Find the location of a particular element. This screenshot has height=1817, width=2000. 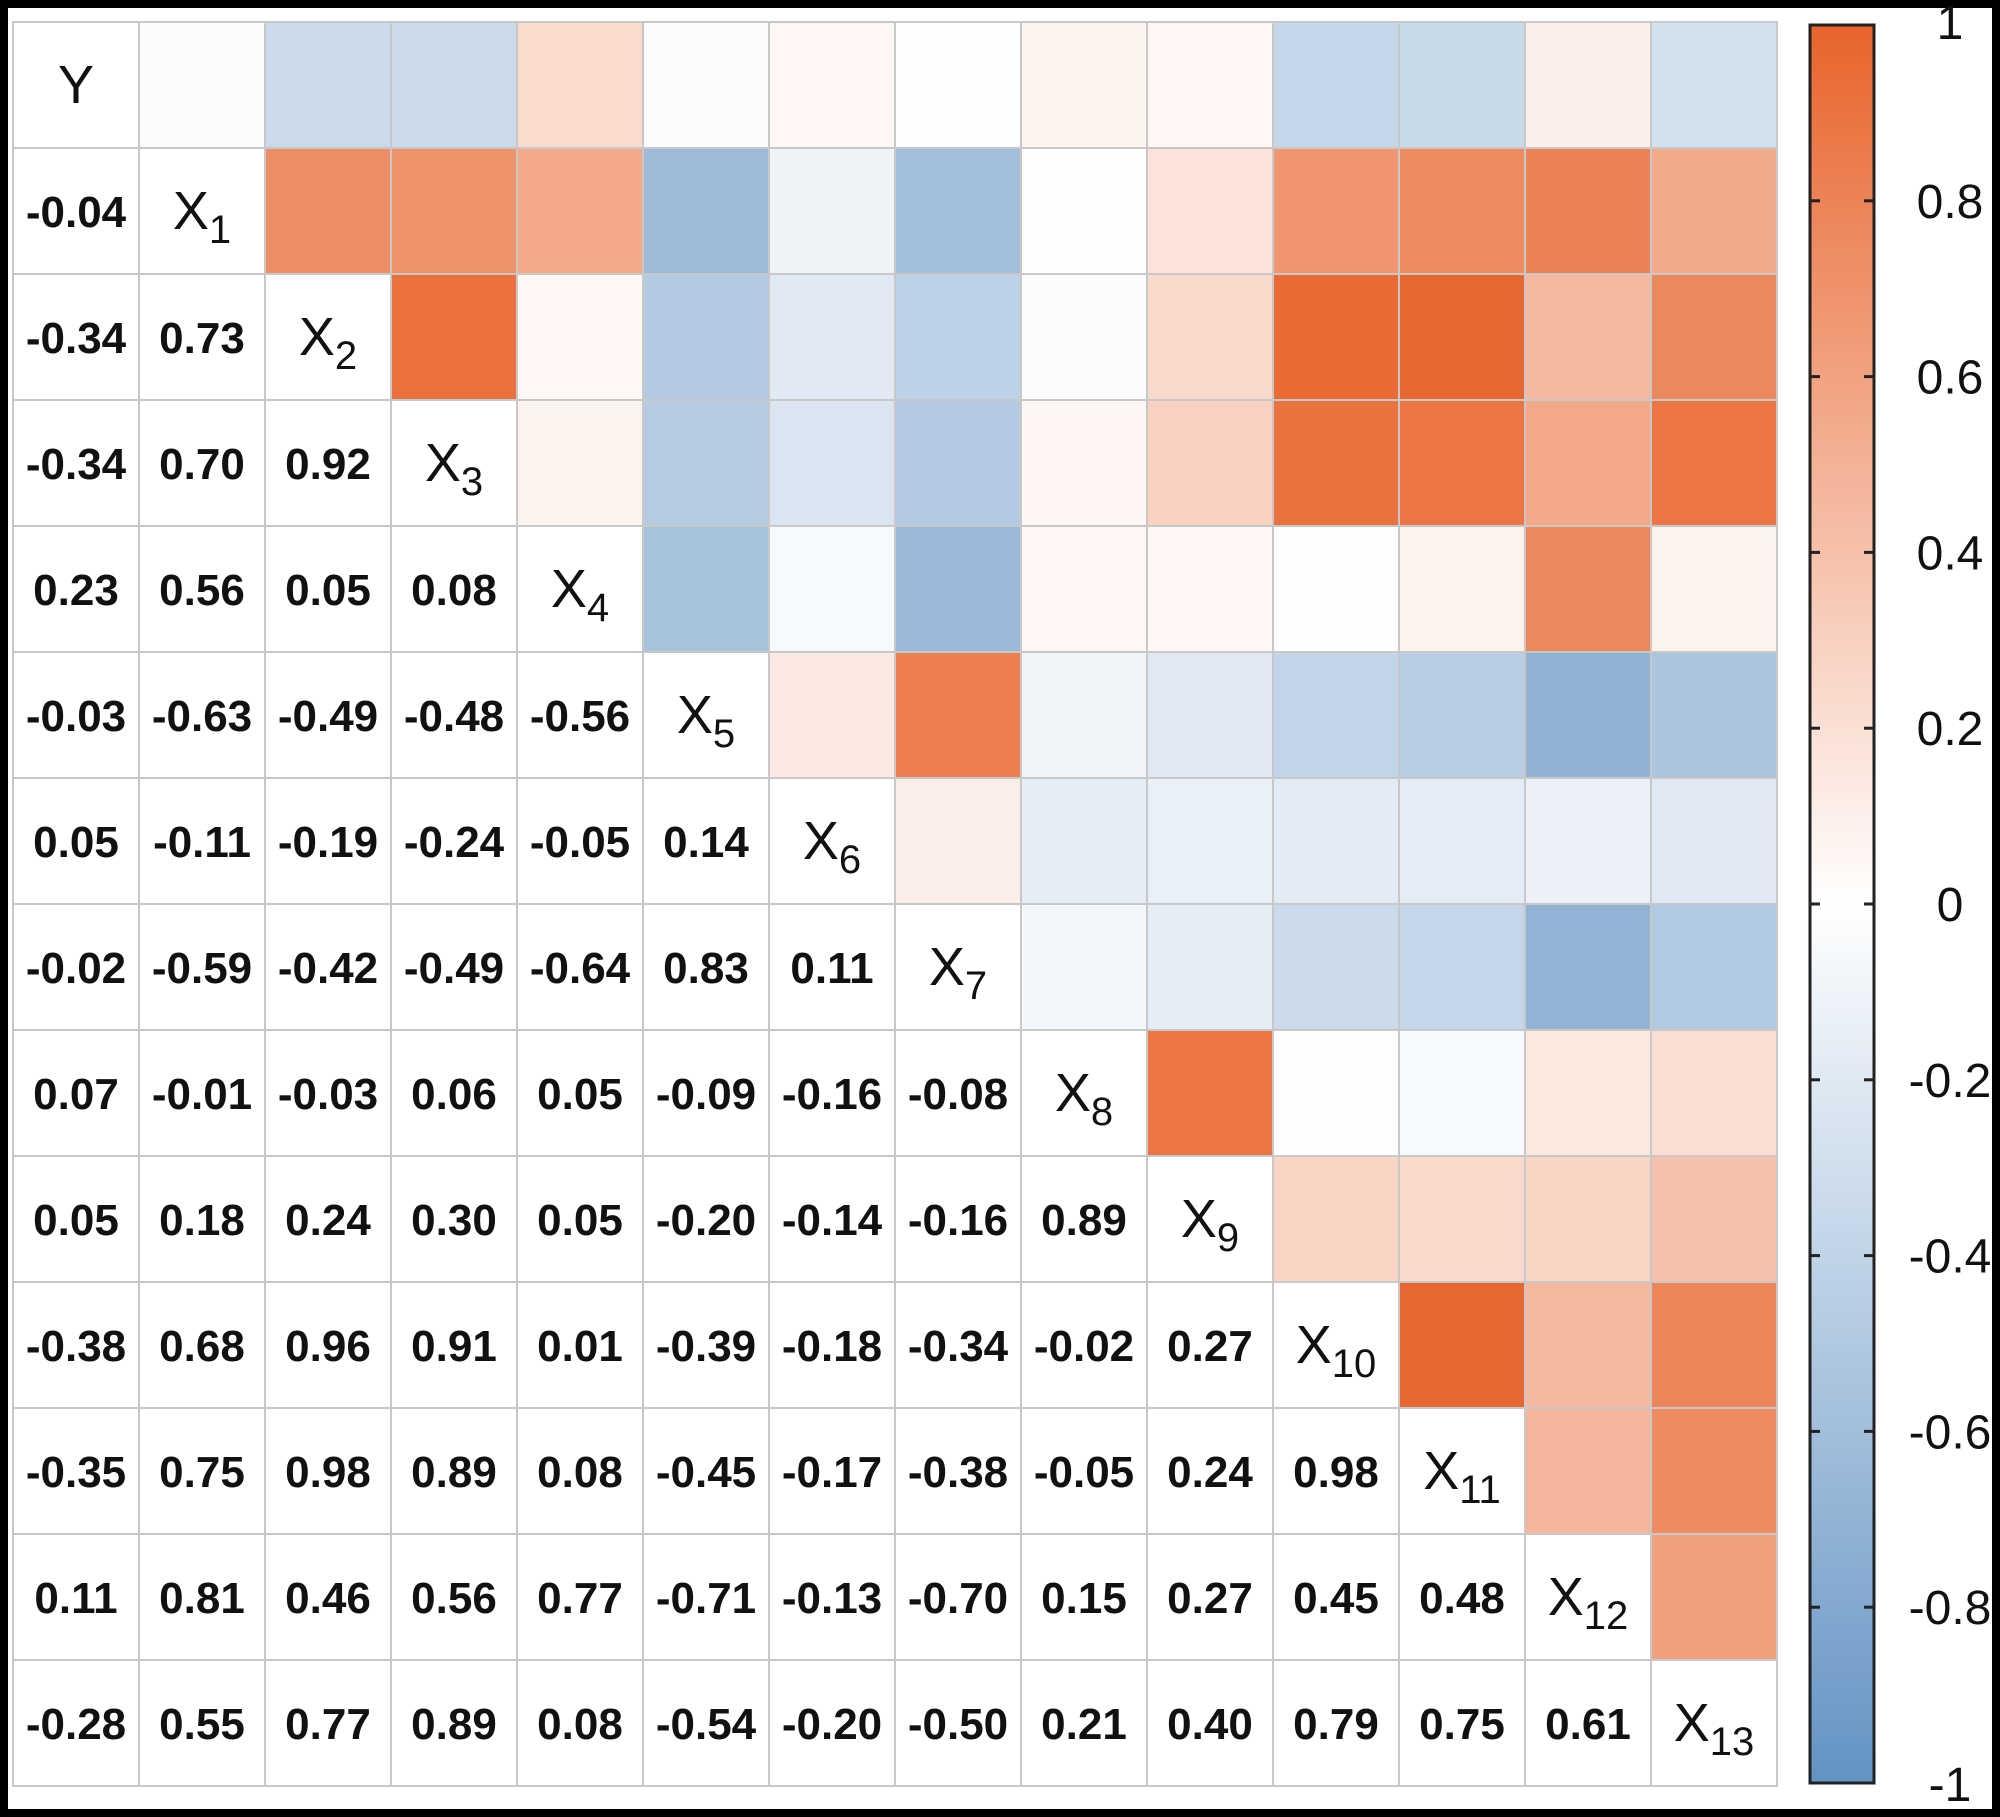

color-cell-r7-c13 is located at coordinates (1714, 967).